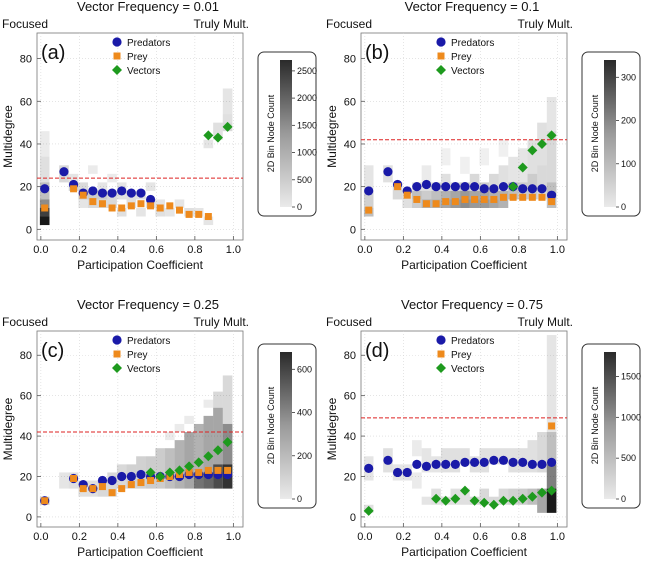 The width and height of the screenshot is (647, 566). I want to click on colorbar-tick-label: 300, so click(628, 77).